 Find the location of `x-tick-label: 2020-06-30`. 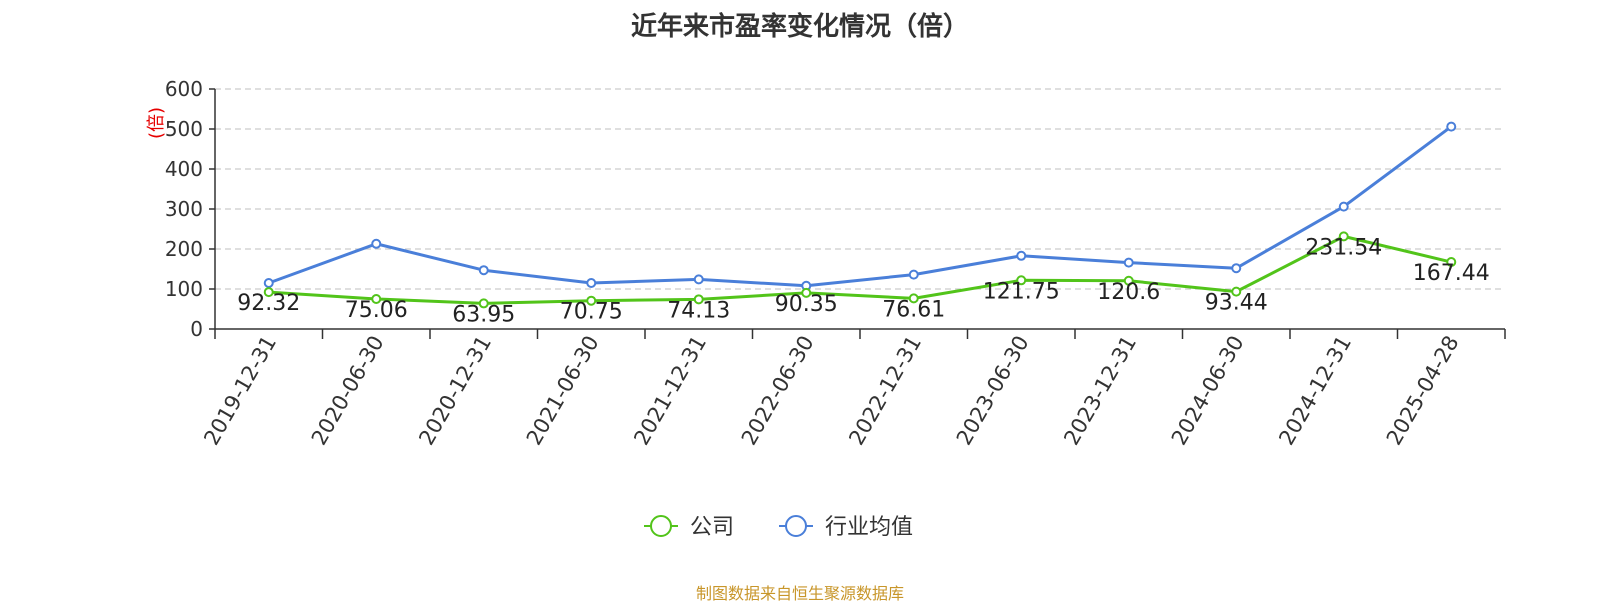

x-tick-label: 2020-06-30 is located at coordinates (348, 391).